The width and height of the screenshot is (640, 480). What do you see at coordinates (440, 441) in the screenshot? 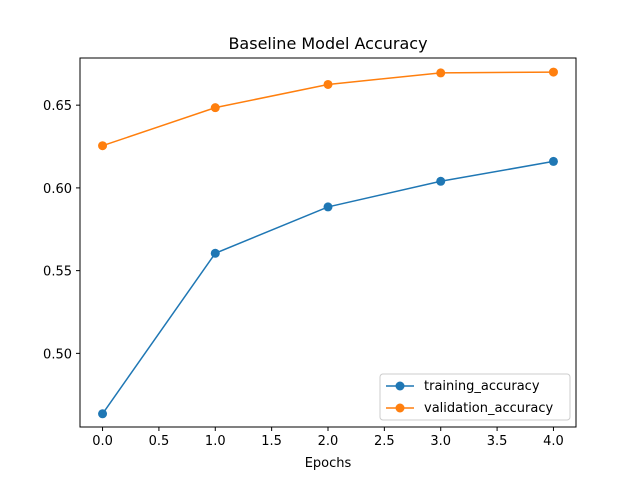
I see `x-tick-label: 3.0` at bounding box center [440, 441].